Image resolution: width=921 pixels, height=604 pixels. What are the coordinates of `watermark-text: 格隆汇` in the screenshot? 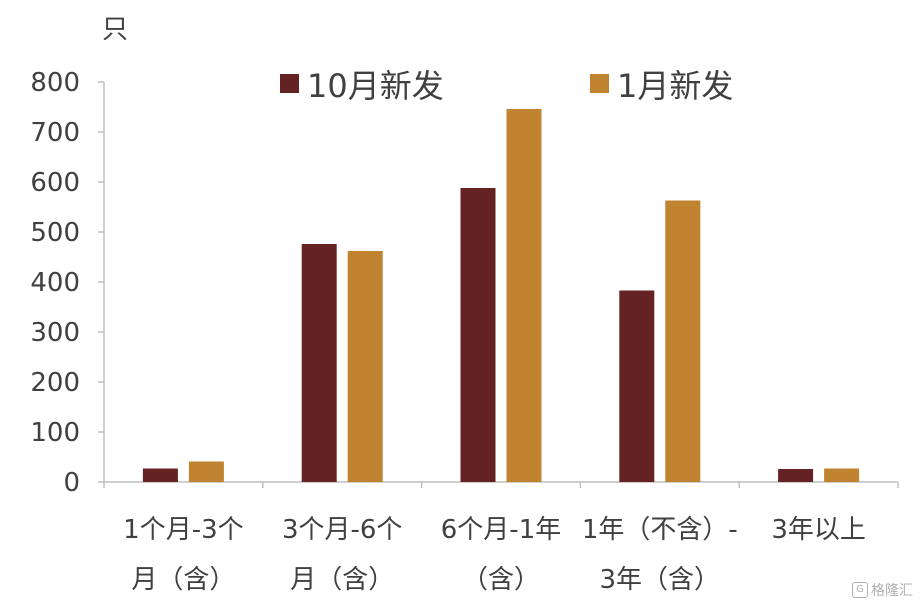 It's located at (892, 591).